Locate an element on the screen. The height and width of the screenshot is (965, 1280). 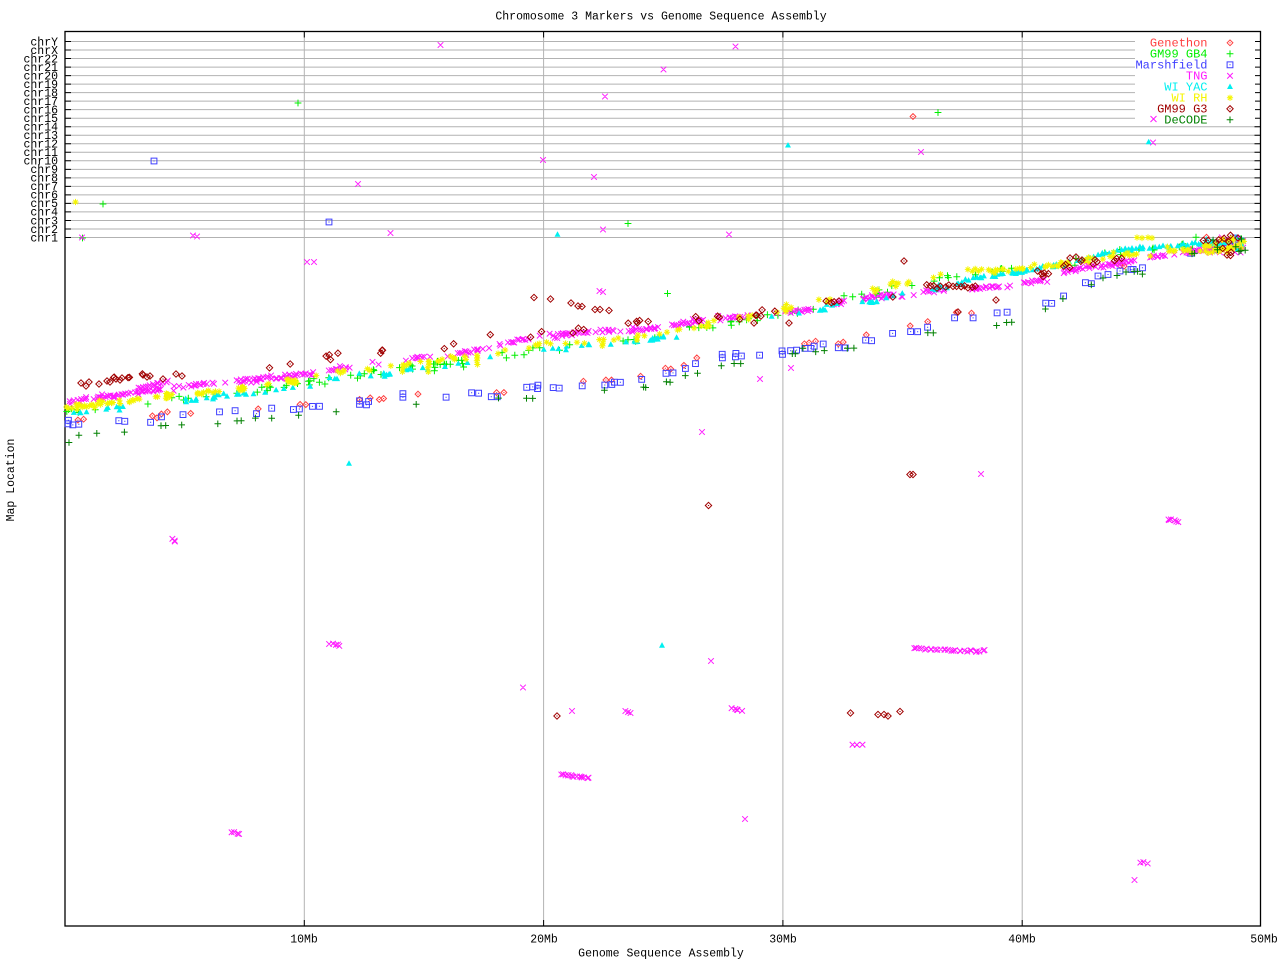
svg-text: 10Mb is located at coordinates (304, 940).